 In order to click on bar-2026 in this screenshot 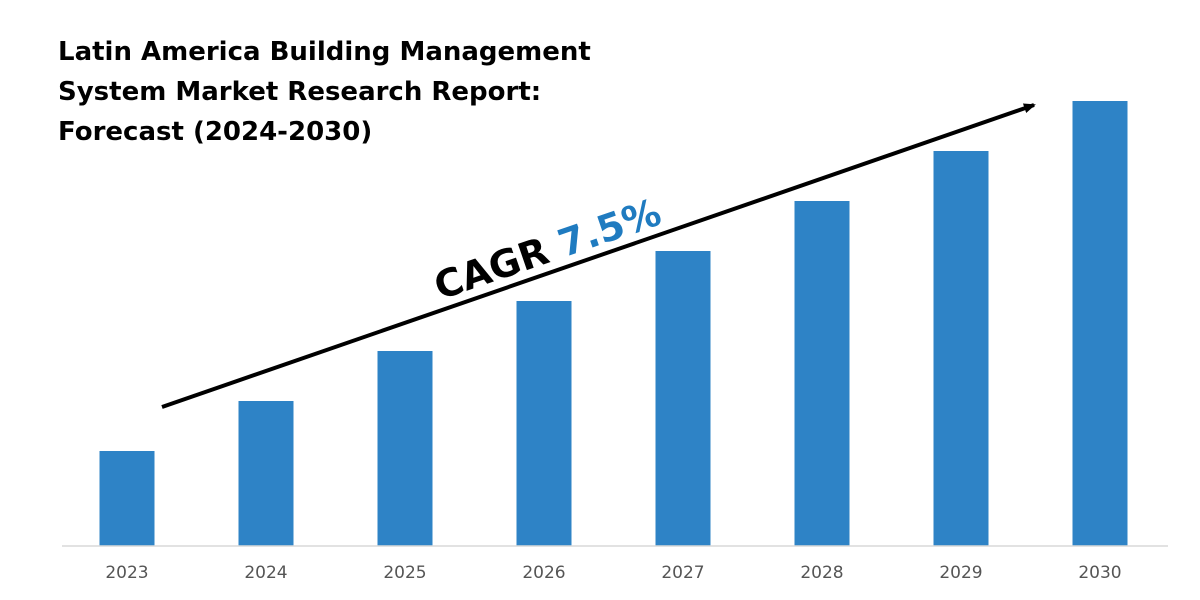, I will do `click(544, 423)`.